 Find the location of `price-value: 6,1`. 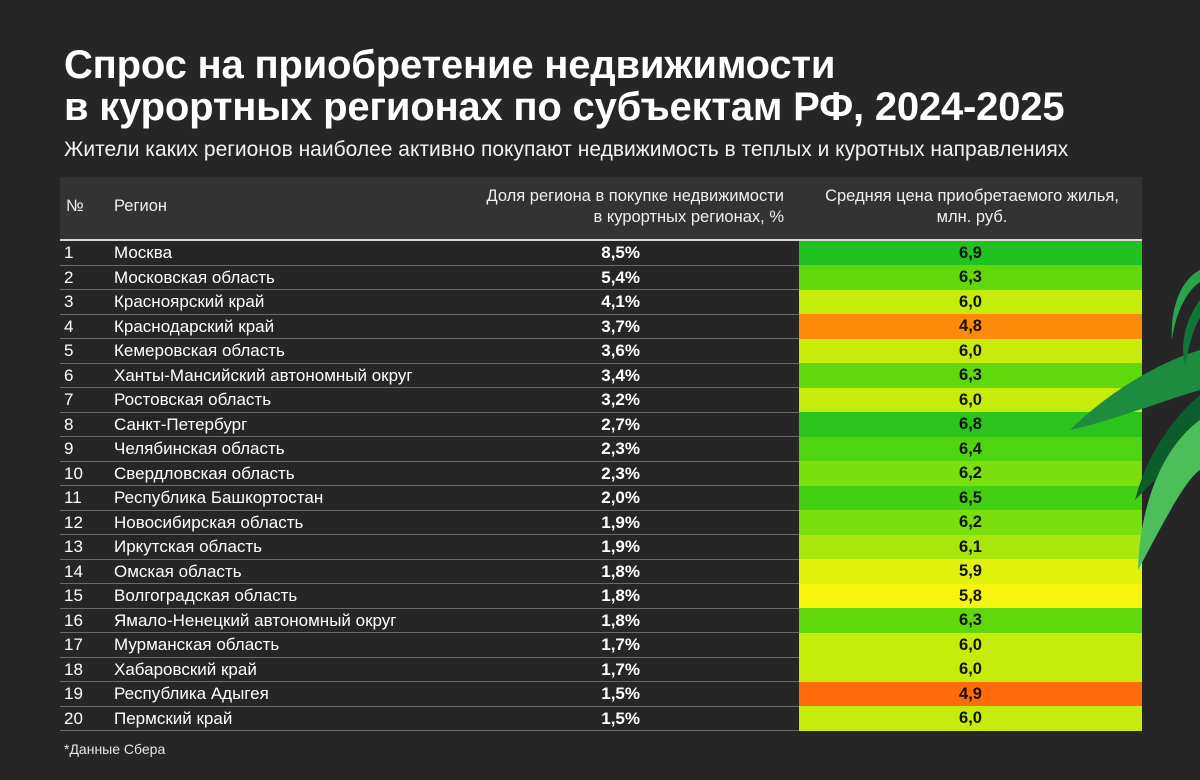

price-value: 6,1 is located at coordinates (970, 546).